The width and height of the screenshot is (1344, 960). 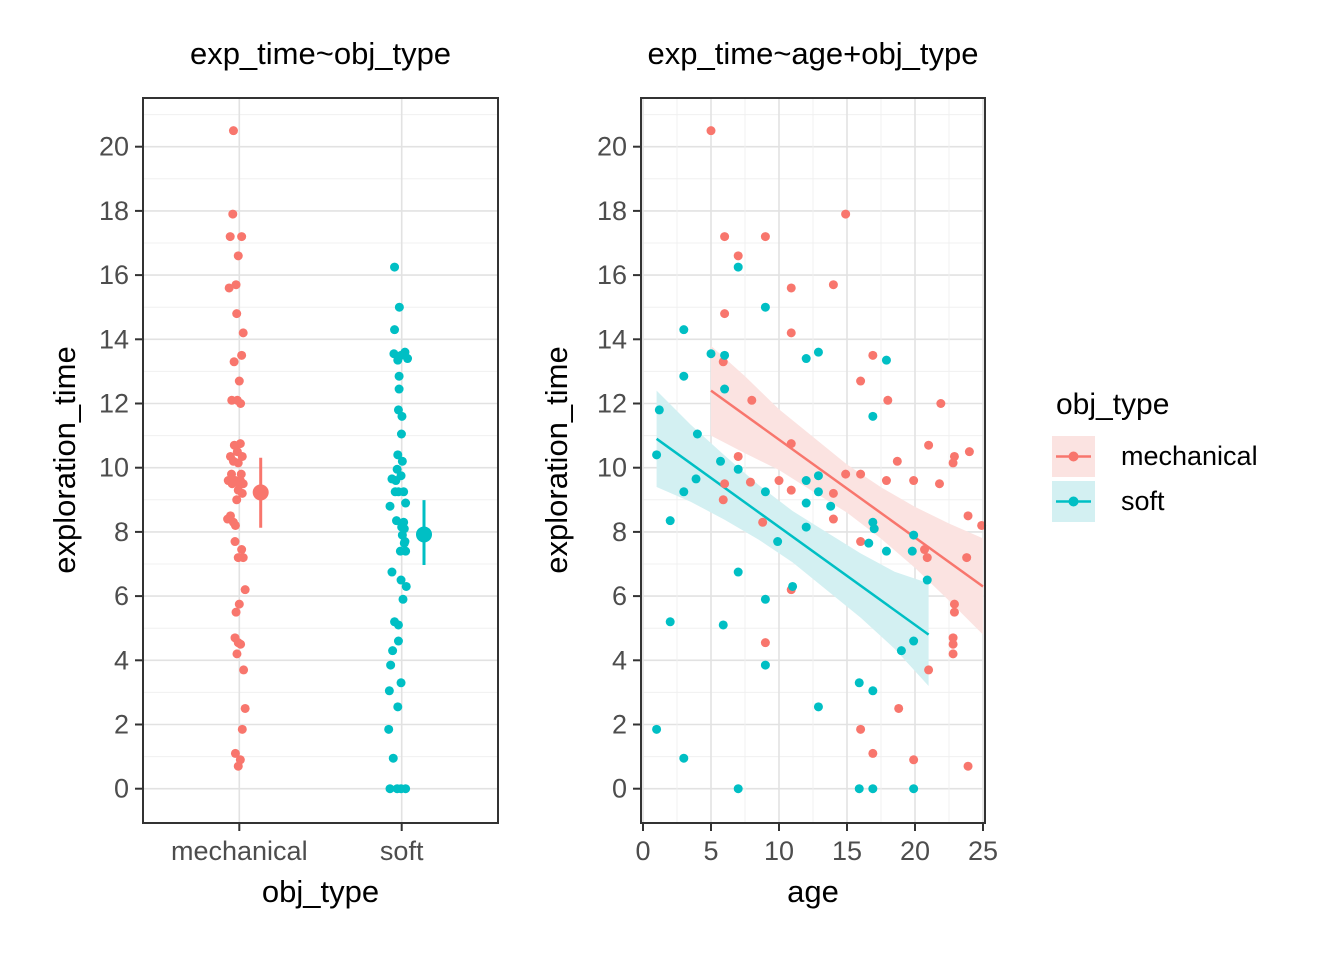 What do you see at coordinates (619, 789) in the screenshot?
I see `svg-text: 0` at bounding box center [619, 789].